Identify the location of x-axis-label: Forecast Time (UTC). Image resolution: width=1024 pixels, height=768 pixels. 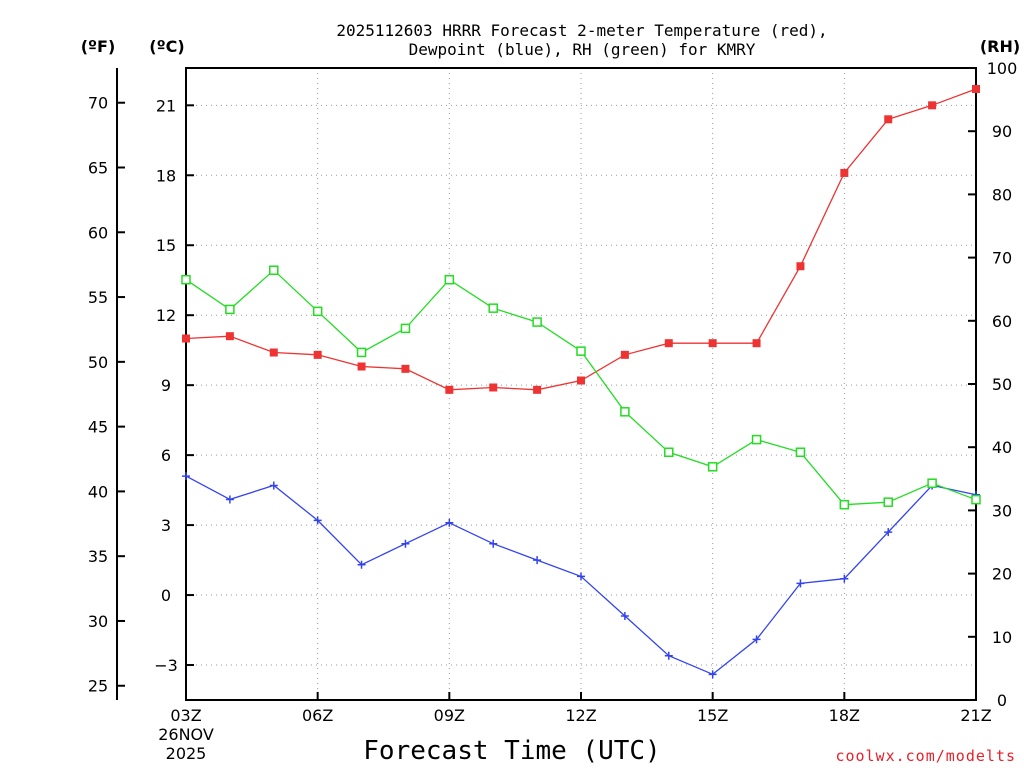
(511, 751).